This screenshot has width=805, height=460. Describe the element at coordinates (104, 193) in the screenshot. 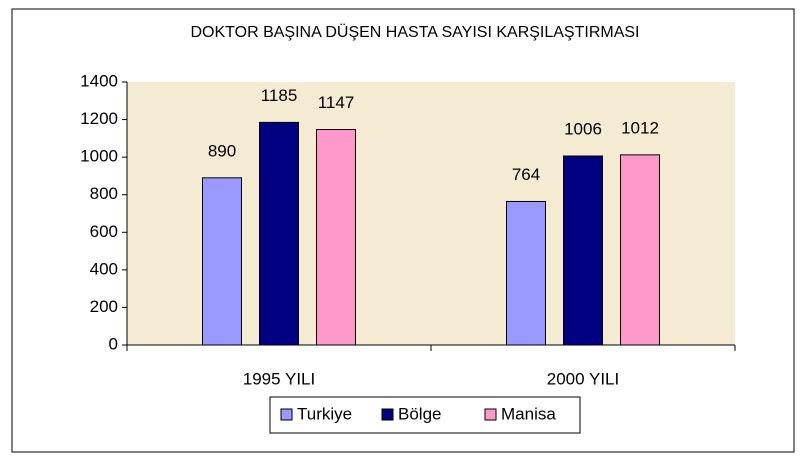

I see `y-tick-label: 800` at that location.